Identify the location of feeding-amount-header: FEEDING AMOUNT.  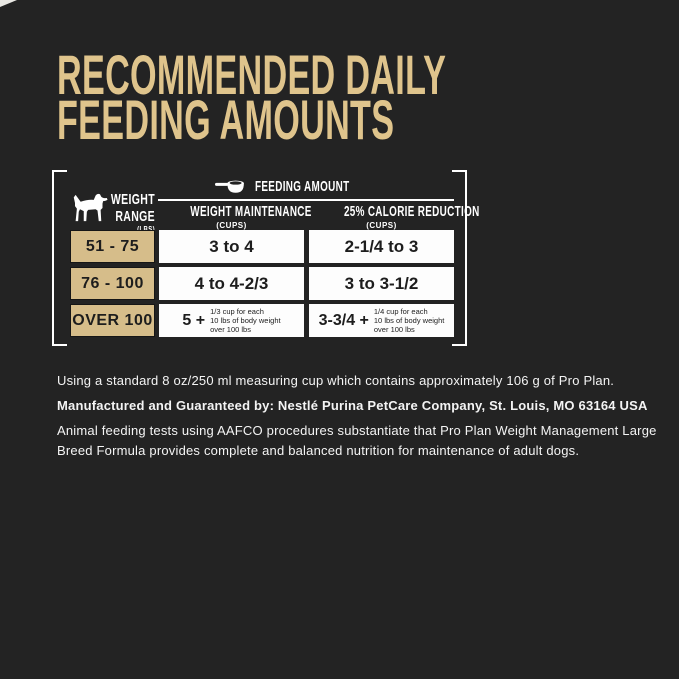
(306, 186).